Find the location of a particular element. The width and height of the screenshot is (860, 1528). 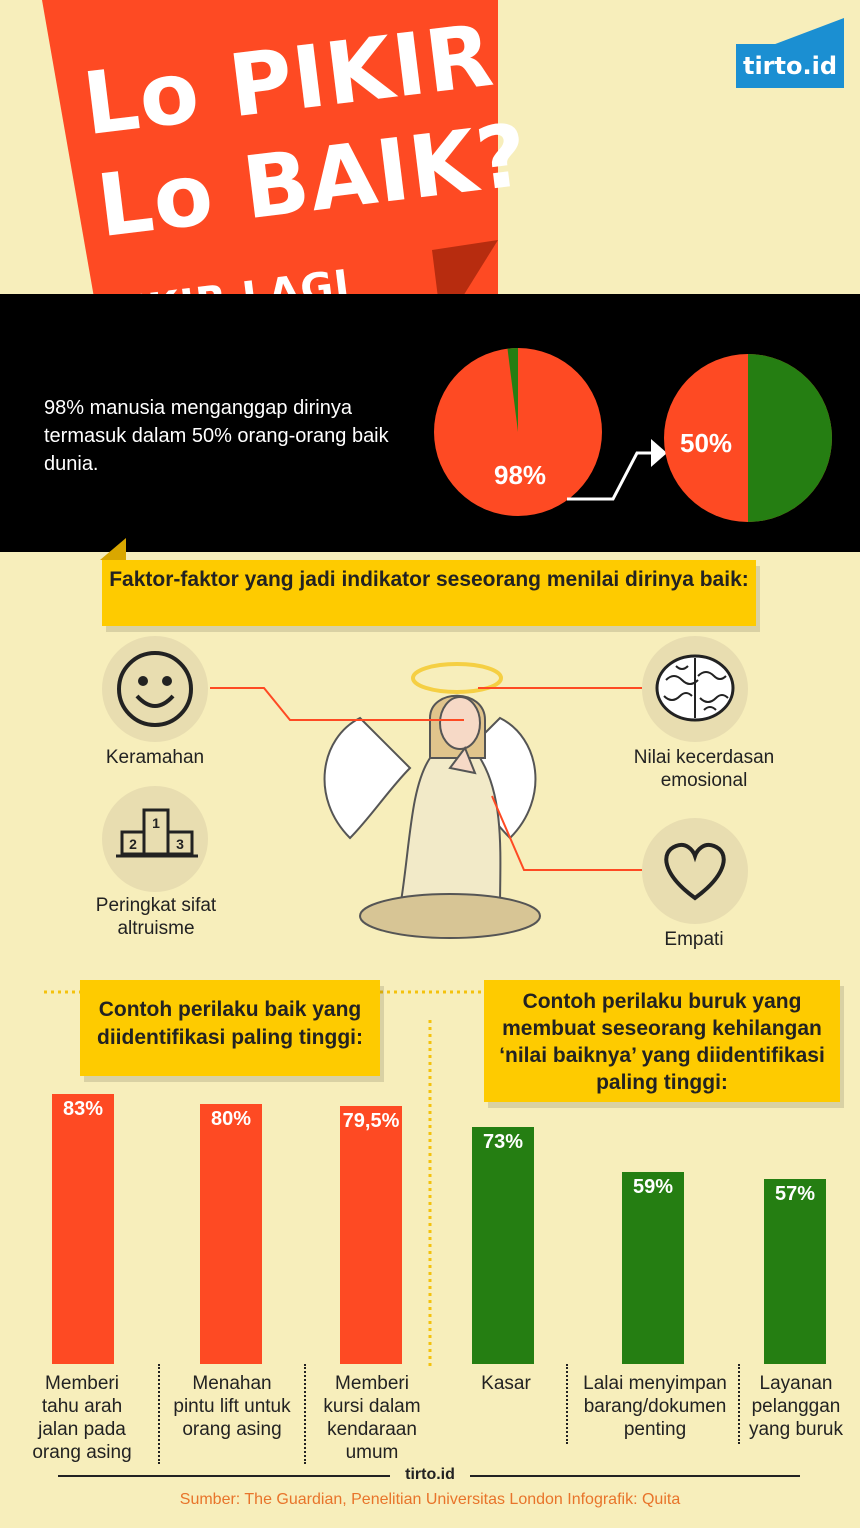

factor-label-kecerdasan: Nilai kecerdasan emosional is located at coordinates (704, 769).